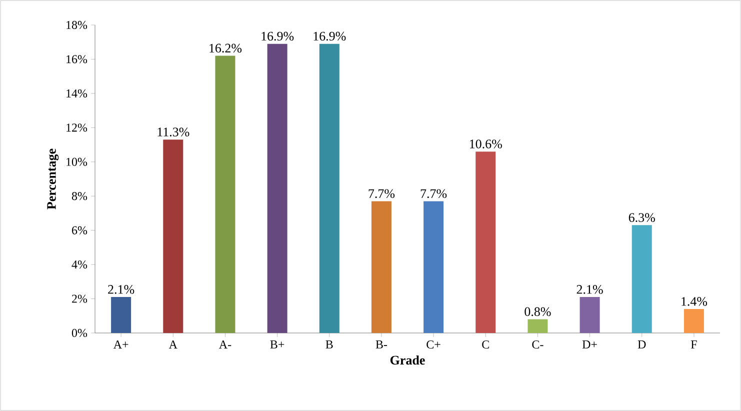  What do you see at coordinates (382, 344) in the screenshot?
I see `x-tick-label: B-` at bounding box center [382, 344].